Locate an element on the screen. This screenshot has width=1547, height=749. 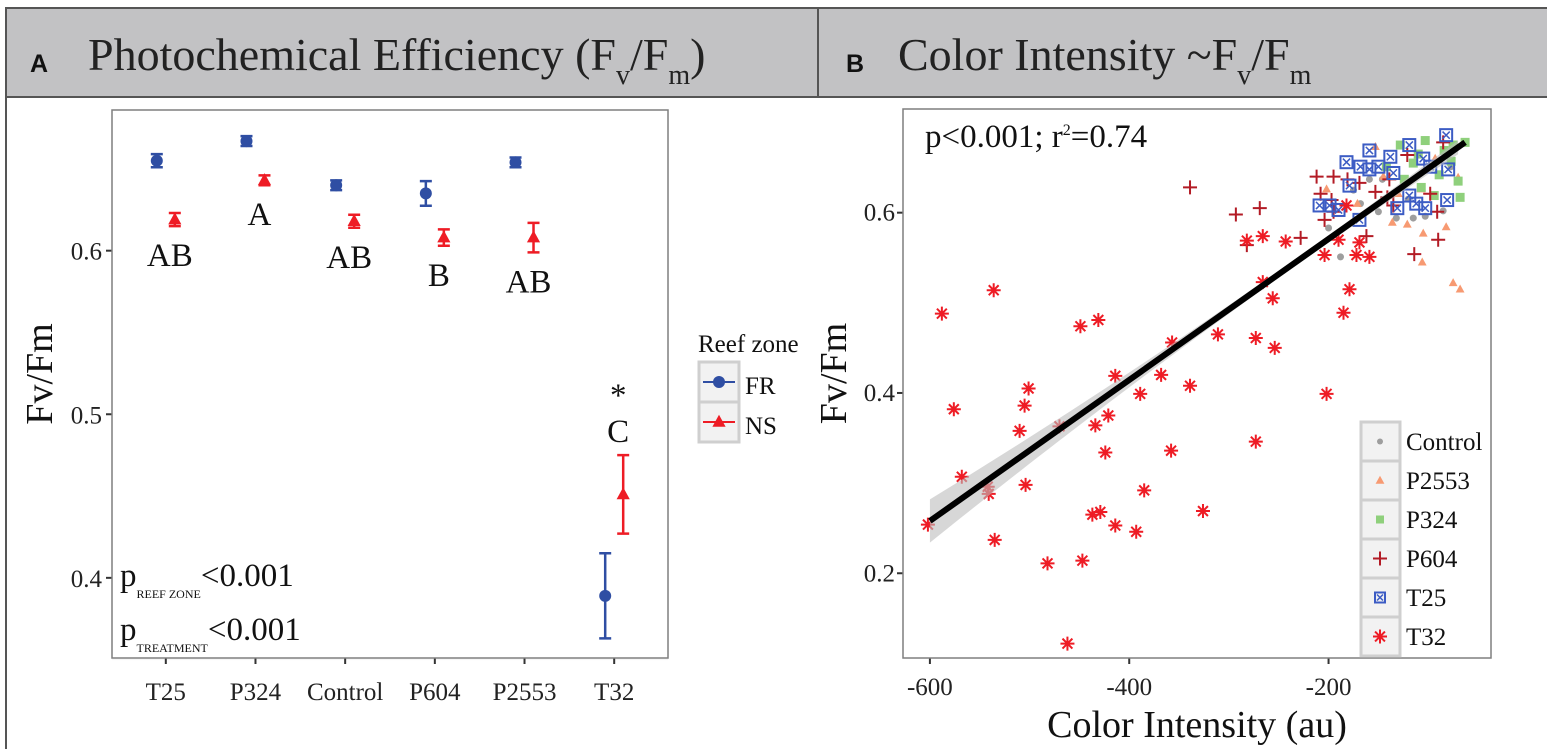
p-subscript: REEF ZONE is located at coordinates (169, 594).